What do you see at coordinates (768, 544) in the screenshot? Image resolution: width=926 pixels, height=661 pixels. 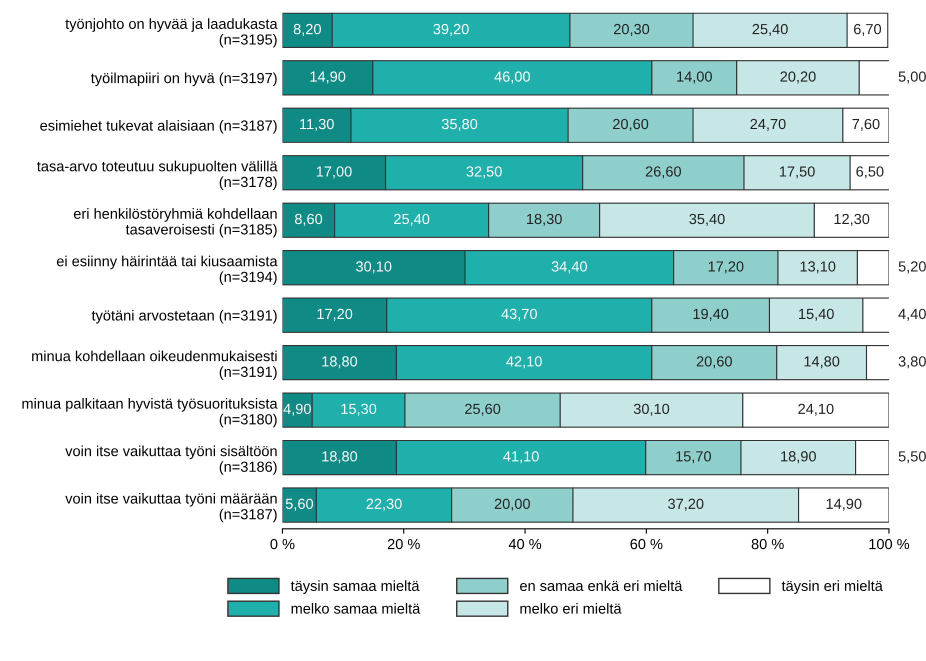 I see `x-tick-label: 80 %` at bounding box center [768, 544].